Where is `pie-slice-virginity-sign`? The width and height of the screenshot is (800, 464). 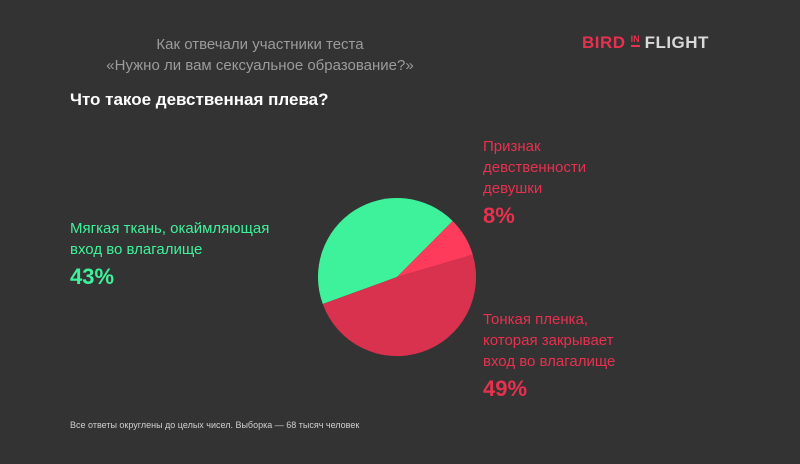 pie-slice-virginity-sign is located at coordinates (435, 248).